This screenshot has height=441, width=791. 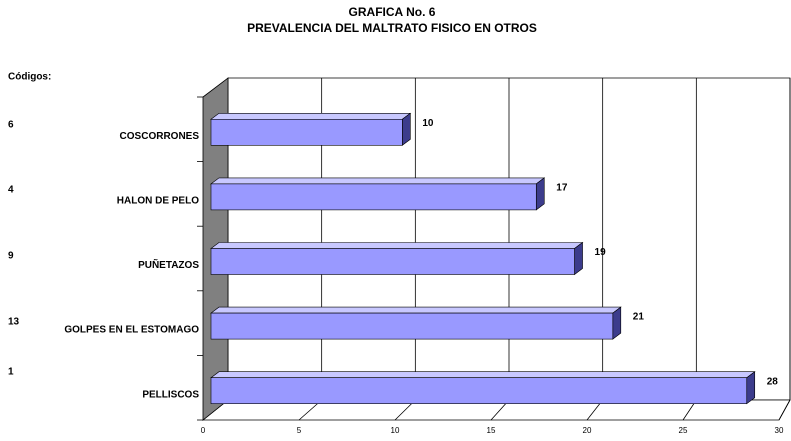 I want to click on x-tick-label: 25, so click(x=683, y=430).